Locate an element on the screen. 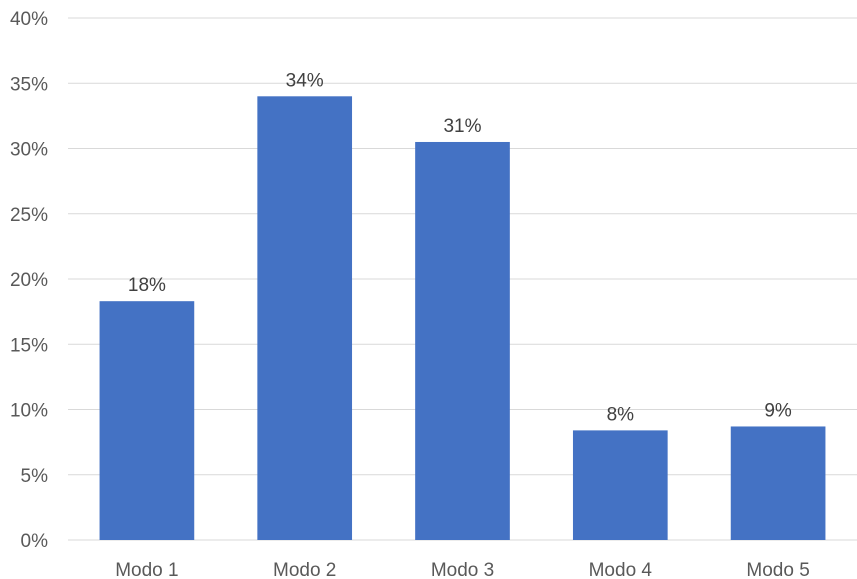 This screenshot has width=857, height=579. y-tick-label: 0% is located at coordinates (35, 541).